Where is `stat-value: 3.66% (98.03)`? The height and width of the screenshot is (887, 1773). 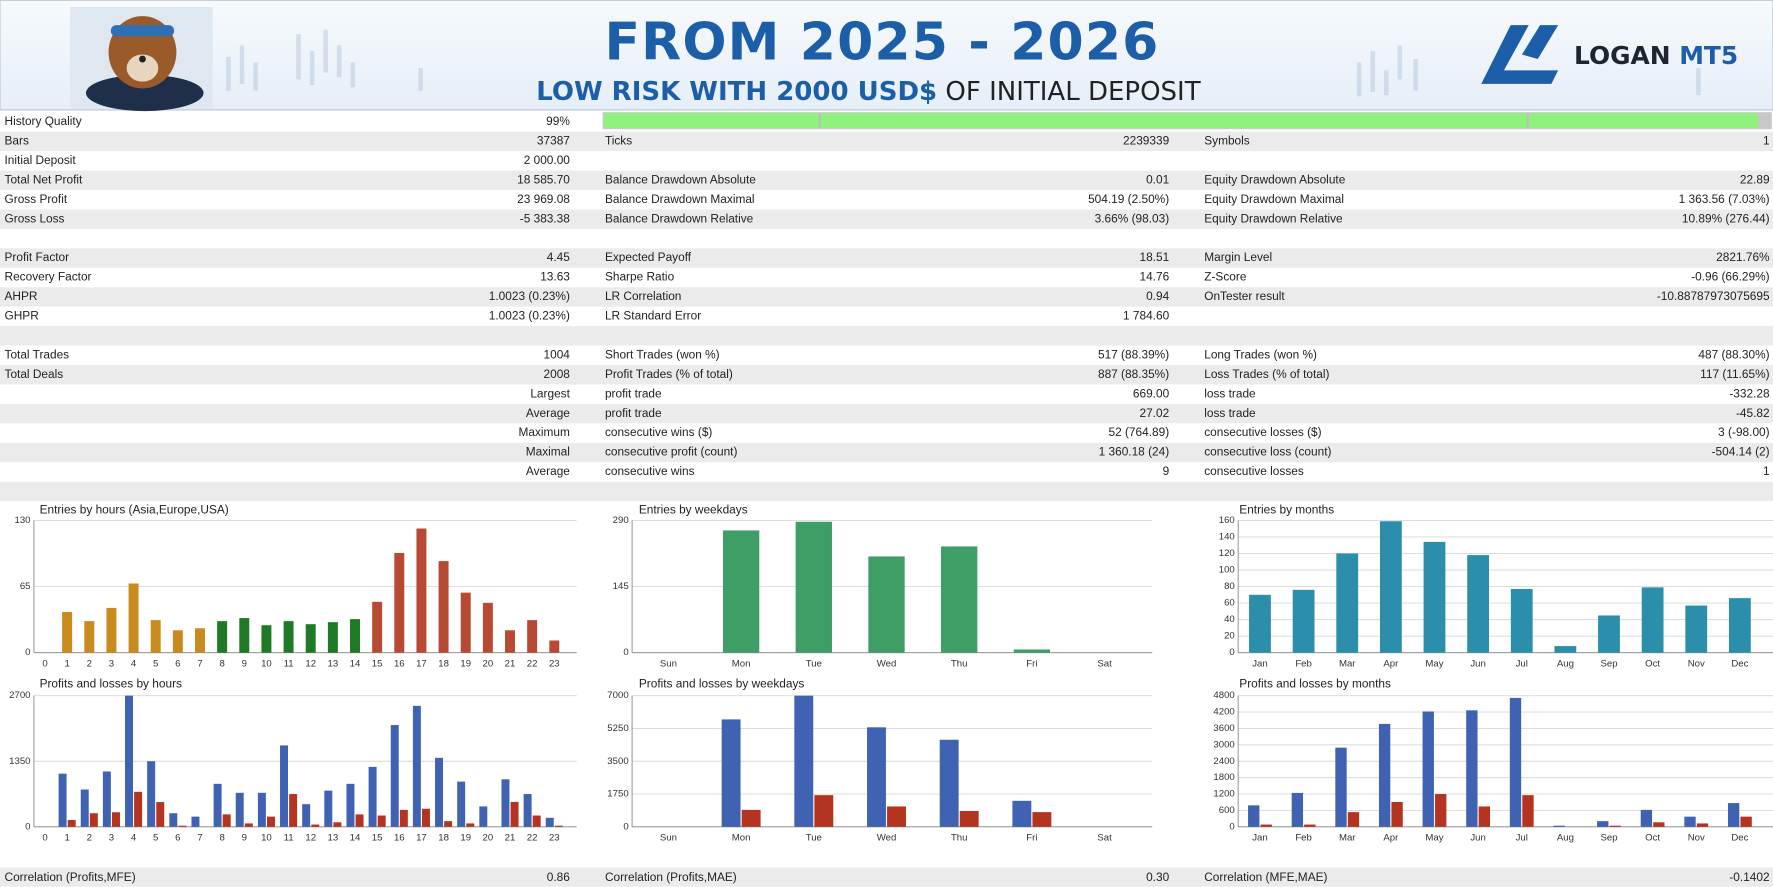 stat-value: 3.66% (98.03) is located at coordinates (1132, 218).